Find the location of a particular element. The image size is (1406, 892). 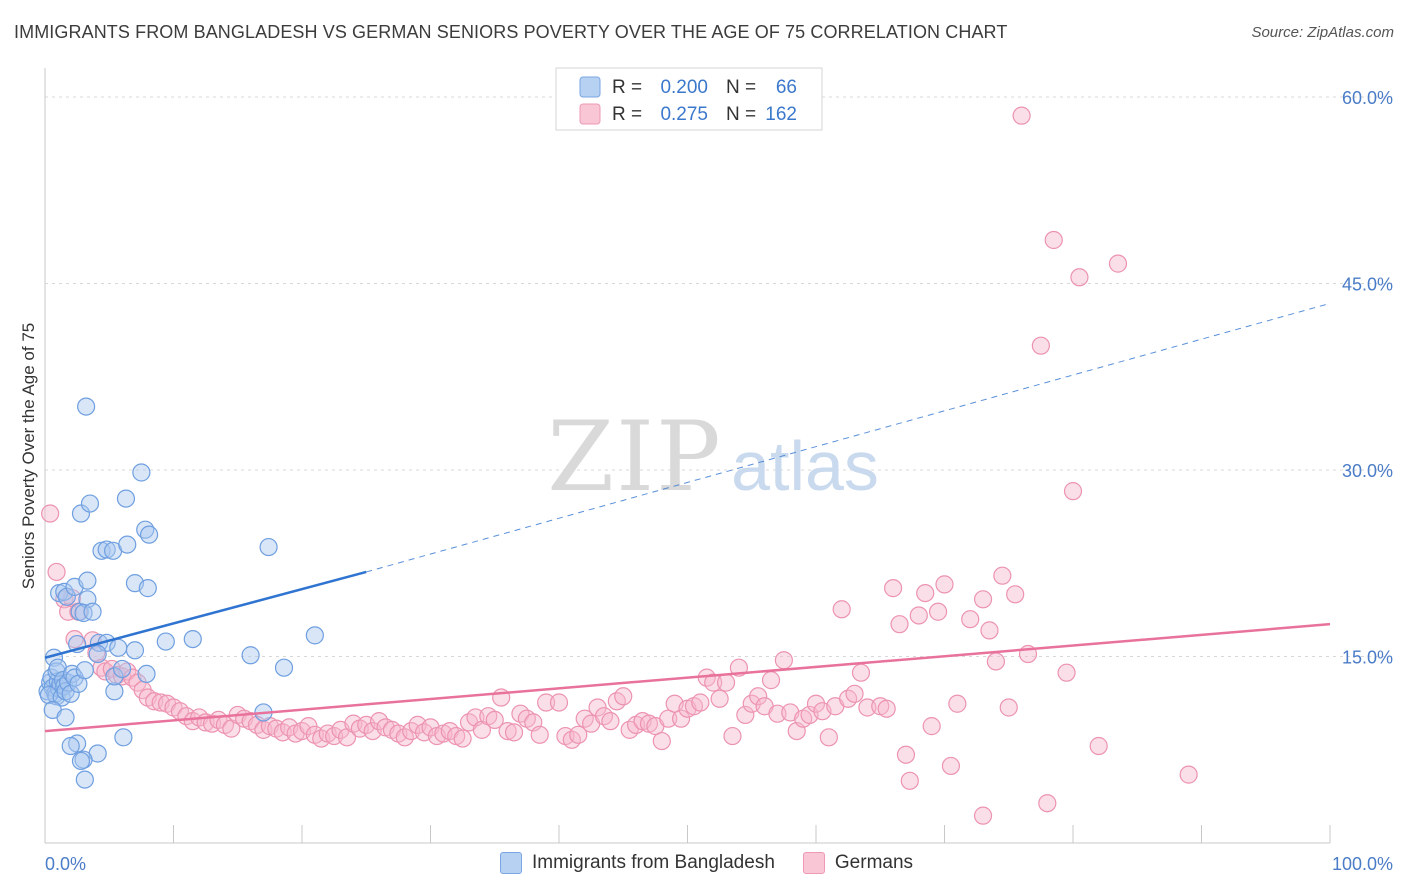

legend-item-bangladesh: Immigrants from Bangladesh is located at coordinates (637, 863).